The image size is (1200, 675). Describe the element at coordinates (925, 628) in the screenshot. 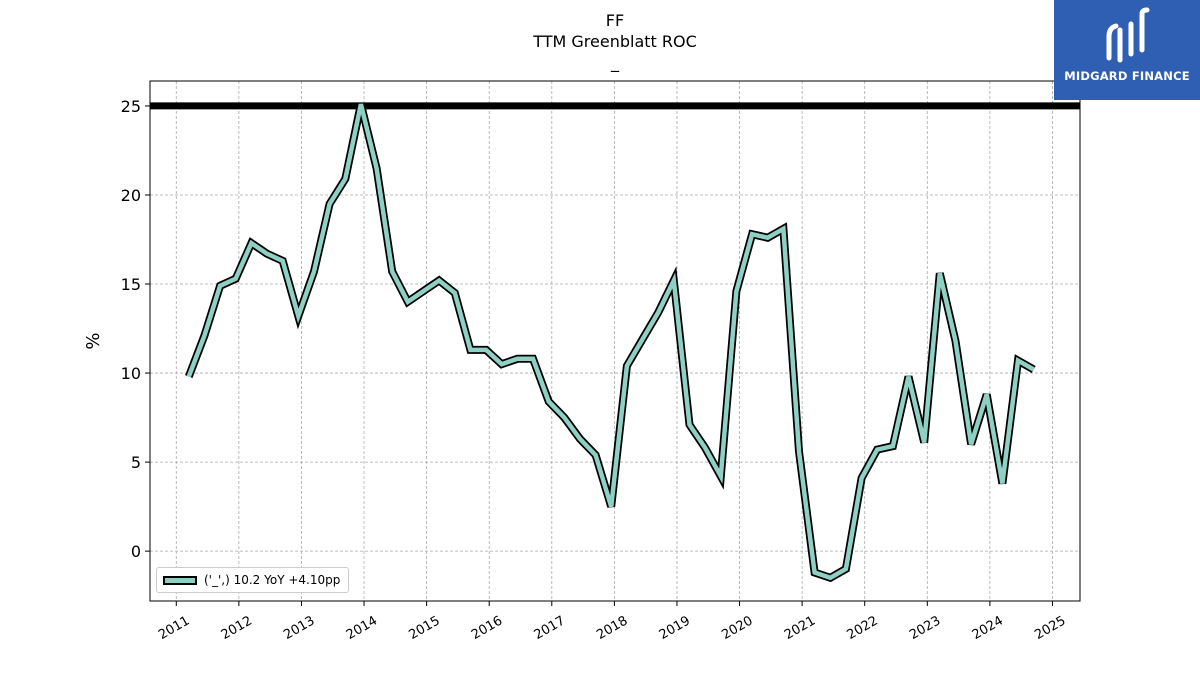

I see `x-tick-label: 2023` at that location.